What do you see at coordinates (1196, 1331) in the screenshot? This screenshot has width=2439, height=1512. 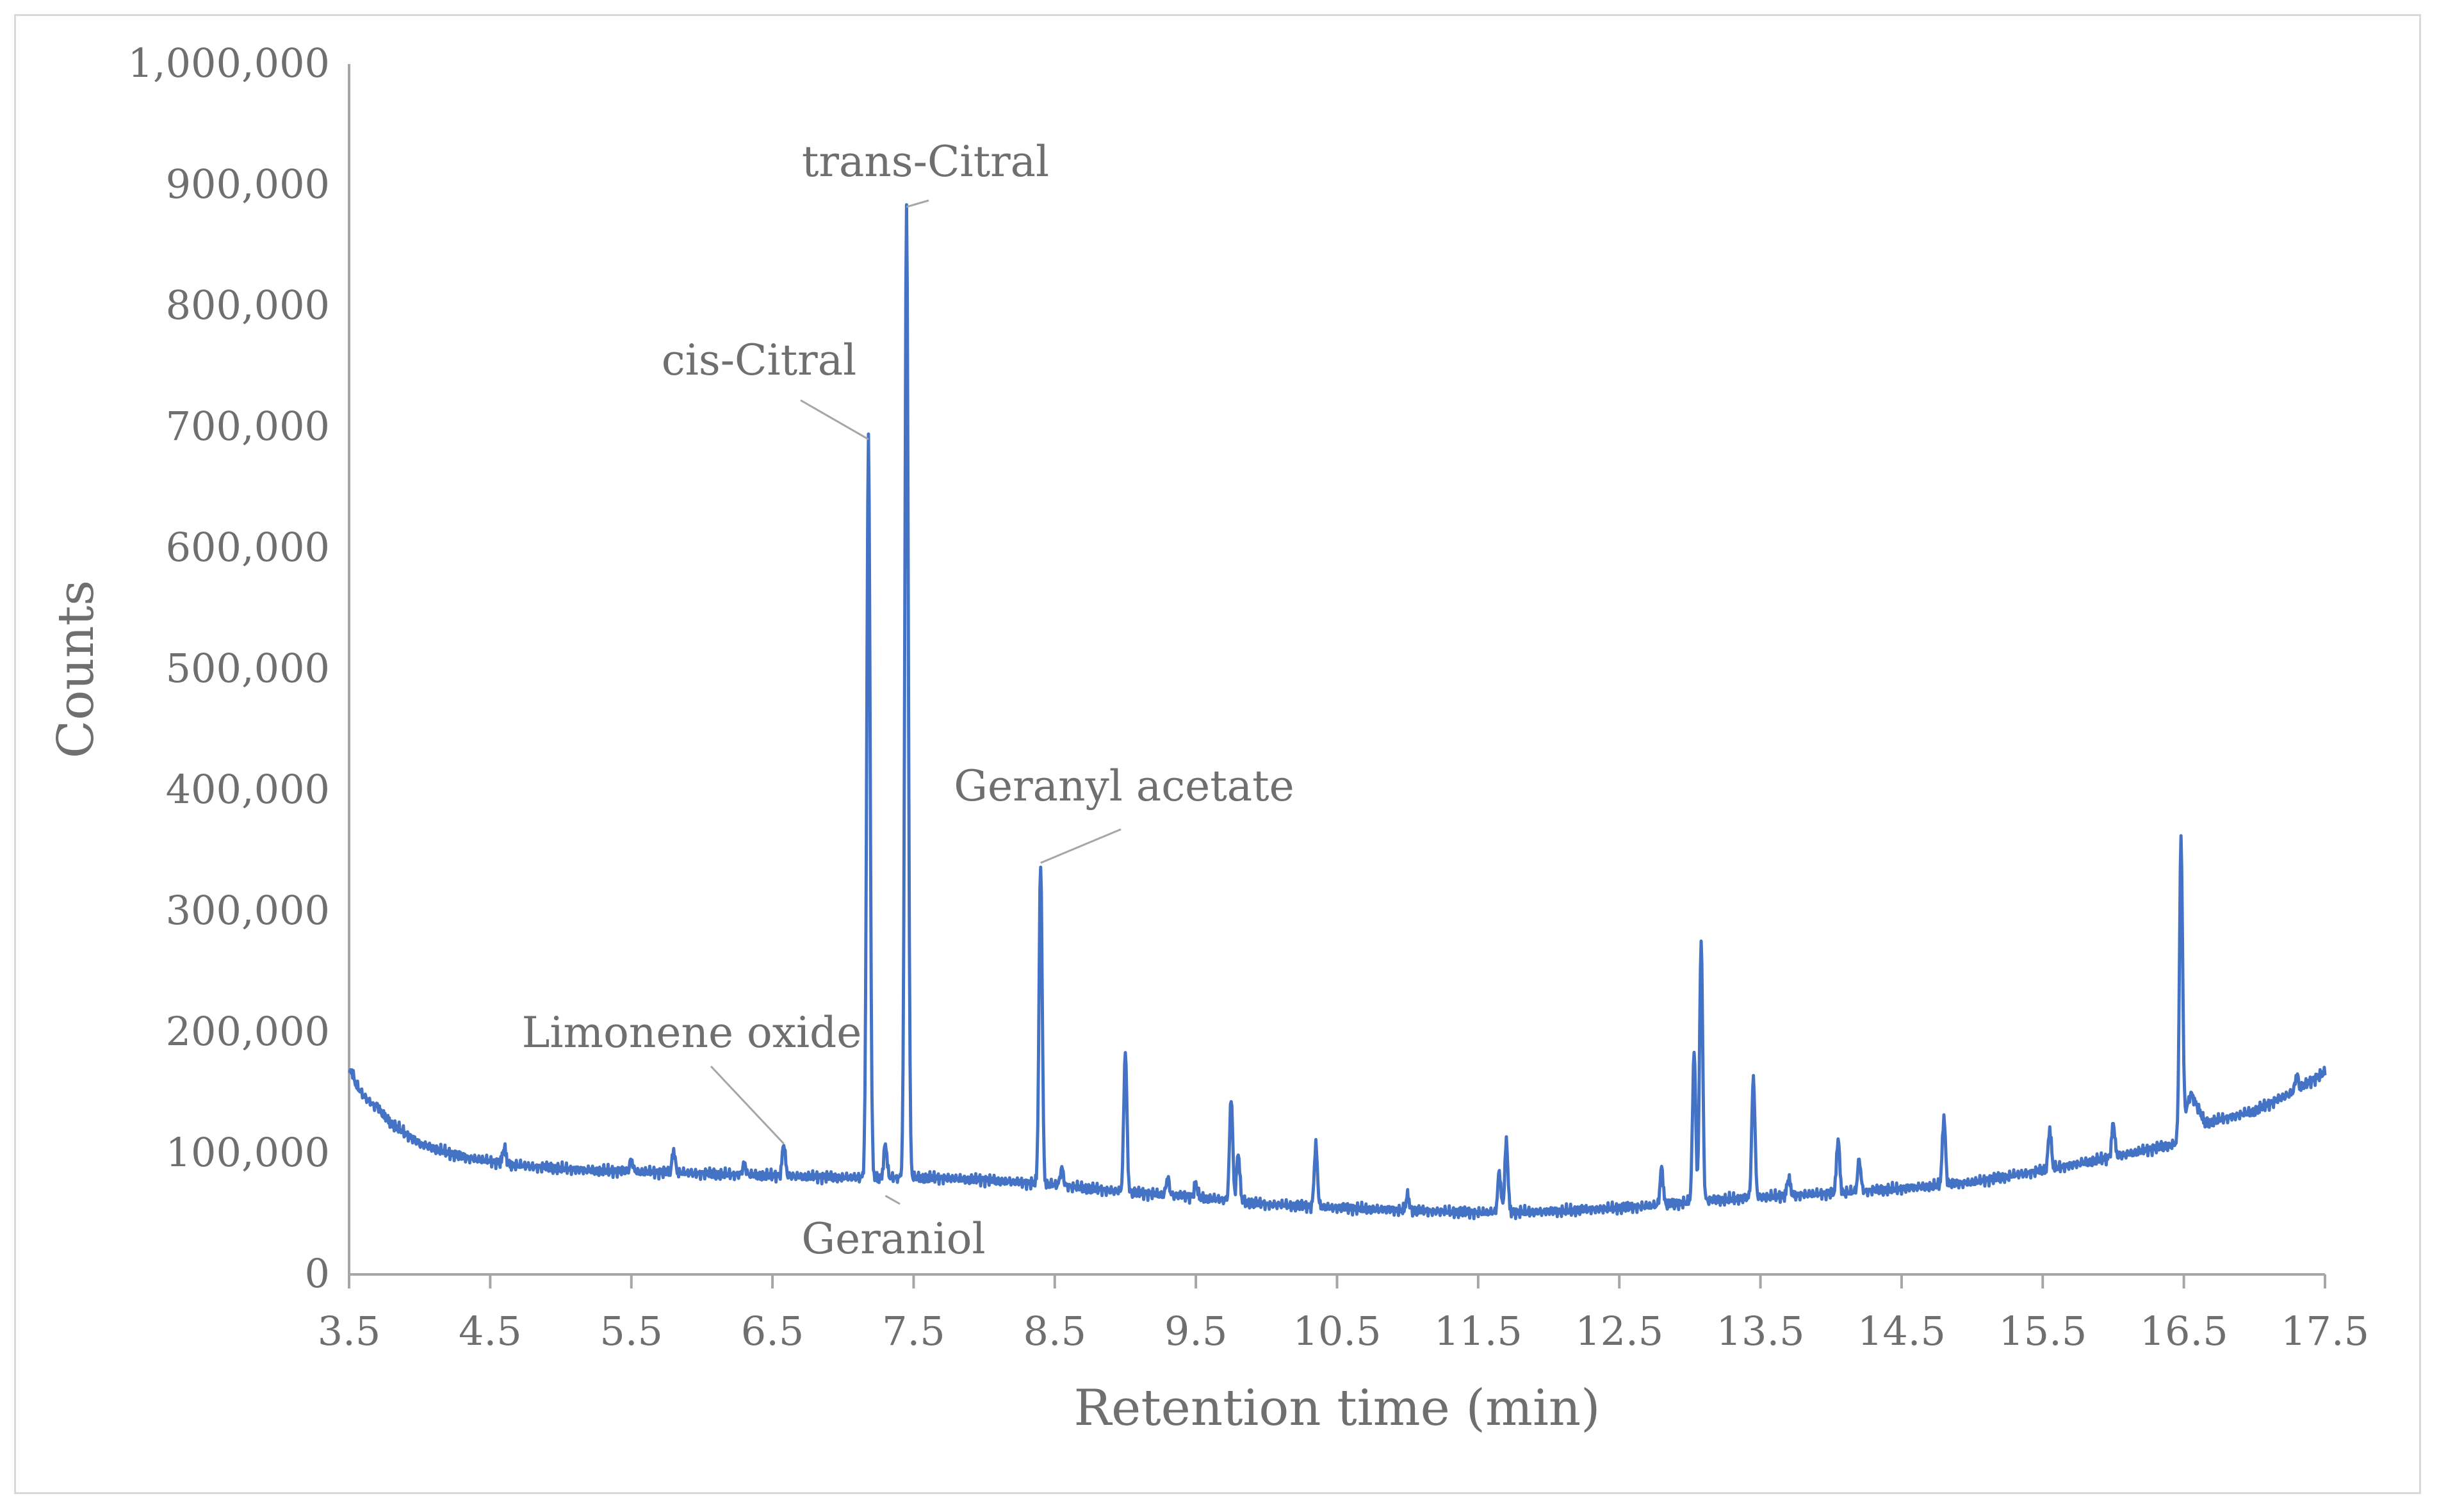 I see `x-tick-label: 9.5` at bounding box center [1196, 1331].